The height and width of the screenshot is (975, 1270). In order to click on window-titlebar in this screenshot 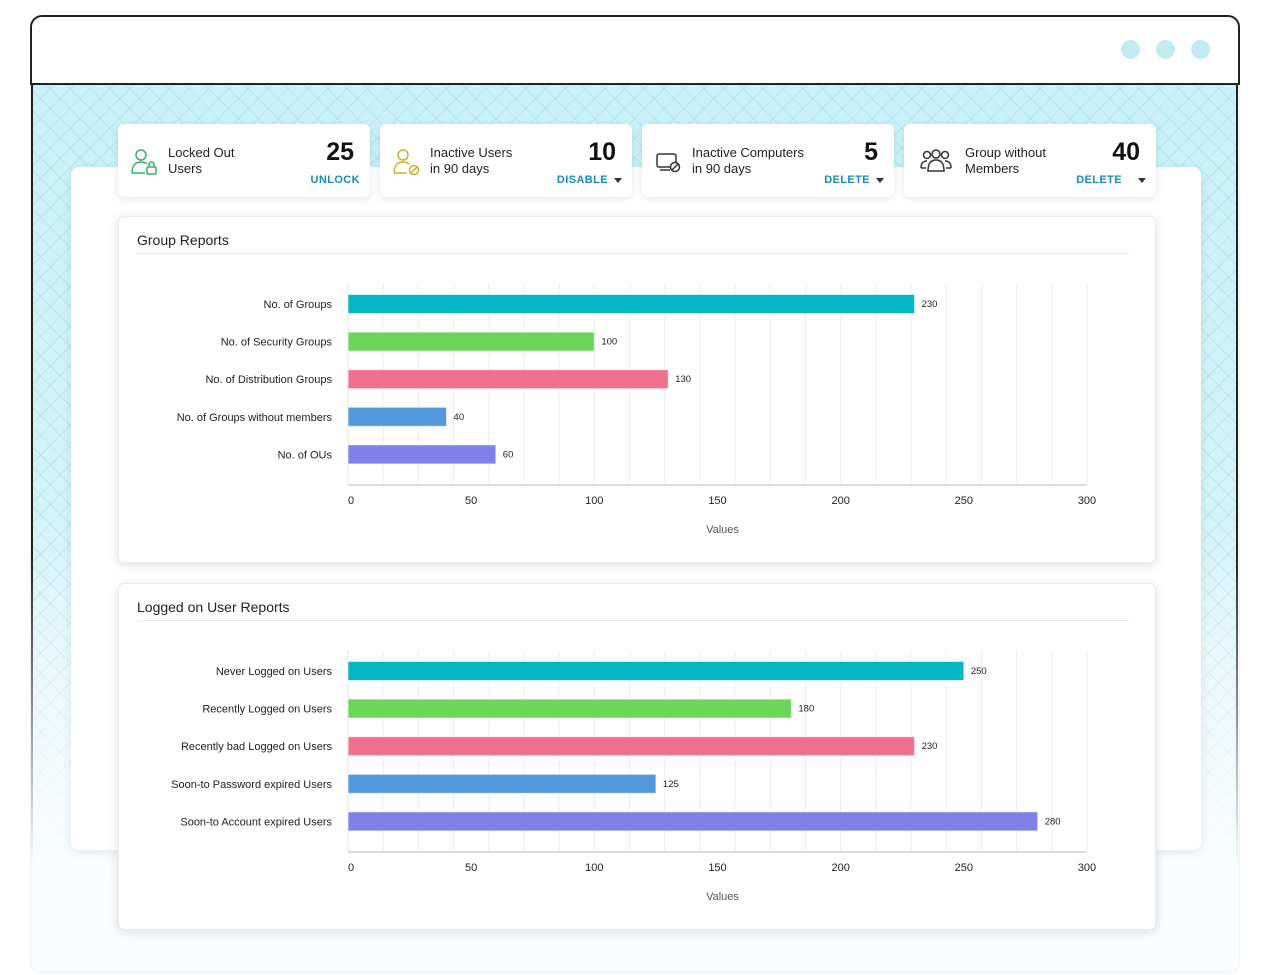, I will do `click(635, 50)`.